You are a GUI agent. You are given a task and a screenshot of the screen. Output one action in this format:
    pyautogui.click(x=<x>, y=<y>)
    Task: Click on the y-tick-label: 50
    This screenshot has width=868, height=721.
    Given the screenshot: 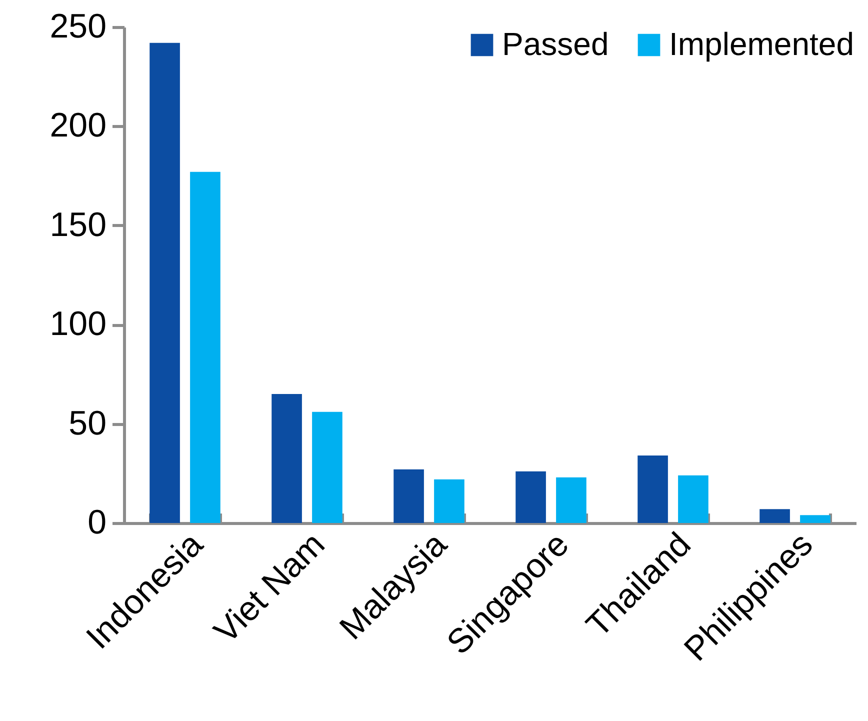 What is the action you would take?
    pyautogui.click(x=87, y=423)
    